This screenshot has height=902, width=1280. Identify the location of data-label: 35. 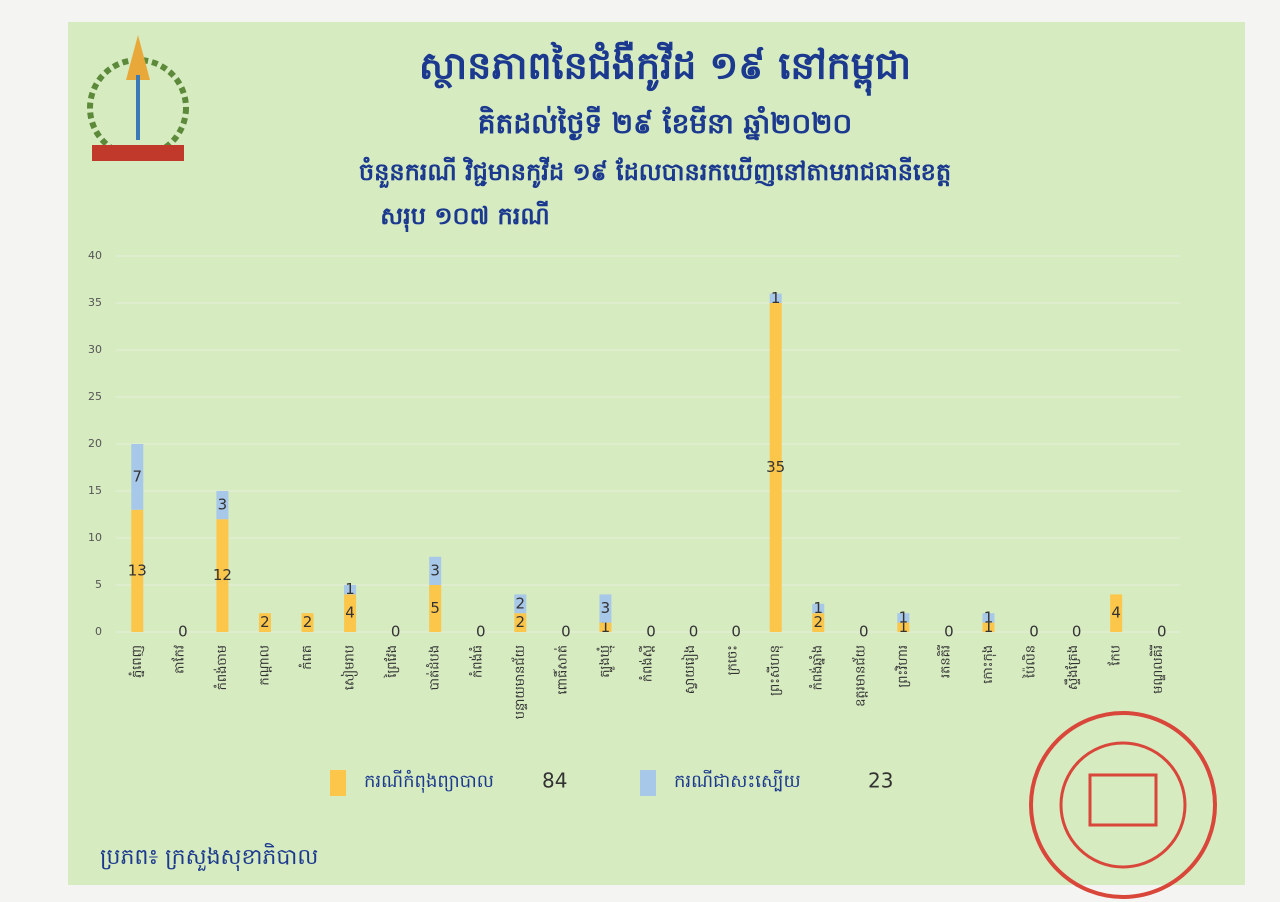
(775, 467).